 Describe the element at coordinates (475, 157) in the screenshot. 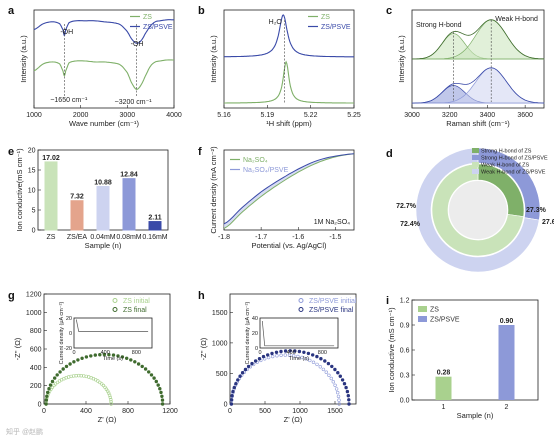

I see `legend-swatch` at that location.